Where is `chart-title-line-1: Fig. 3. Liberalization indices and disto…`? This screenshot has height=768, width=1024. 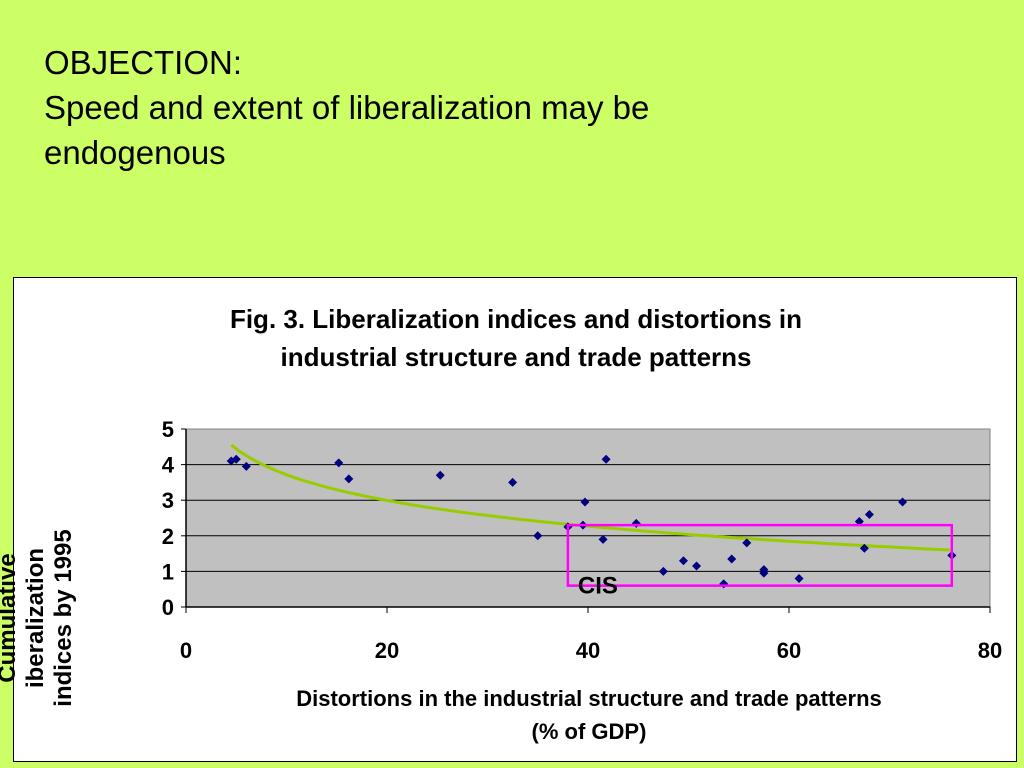
chart-title-line-1: Fig. 3. Liberalization indices and disto… is located at coordinates (516, 319).